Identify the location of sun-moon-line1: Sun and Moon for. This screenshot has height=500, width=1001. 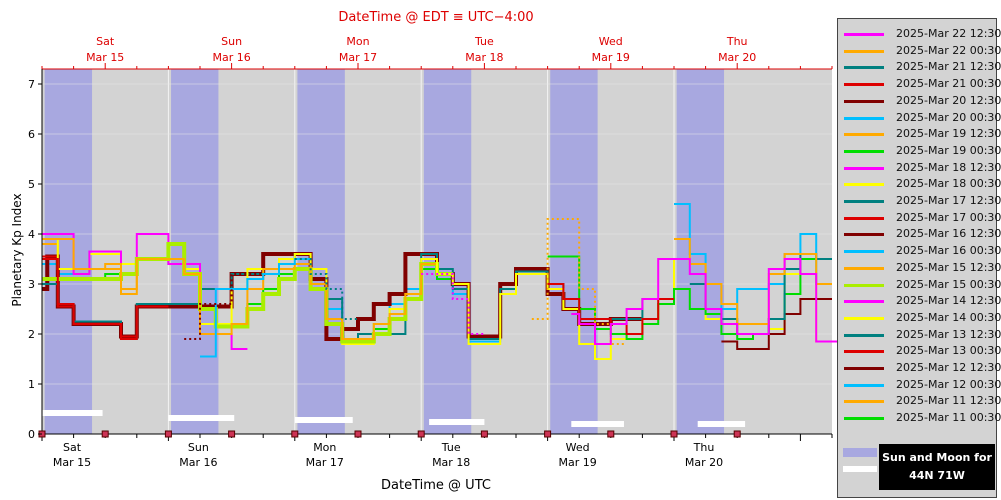
(937, 457).